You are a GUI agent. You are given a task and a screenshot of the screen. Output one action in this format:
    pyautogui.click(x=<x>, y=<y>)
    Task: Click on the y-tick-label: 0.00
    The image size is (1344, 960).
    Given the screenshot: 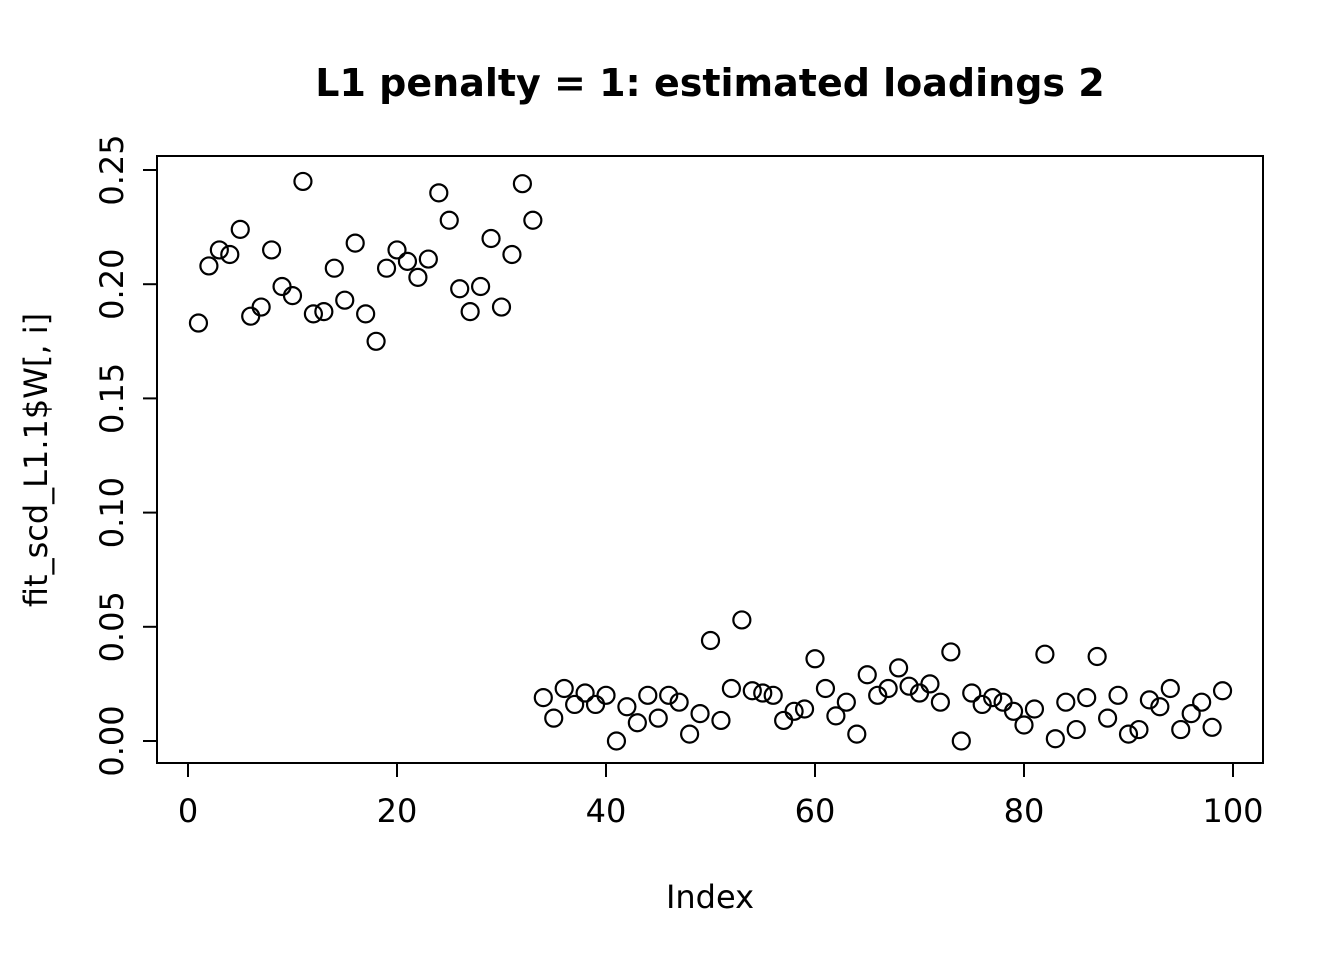 What is the action you would take?
    pyautogui.click(x=112, y=740)
    